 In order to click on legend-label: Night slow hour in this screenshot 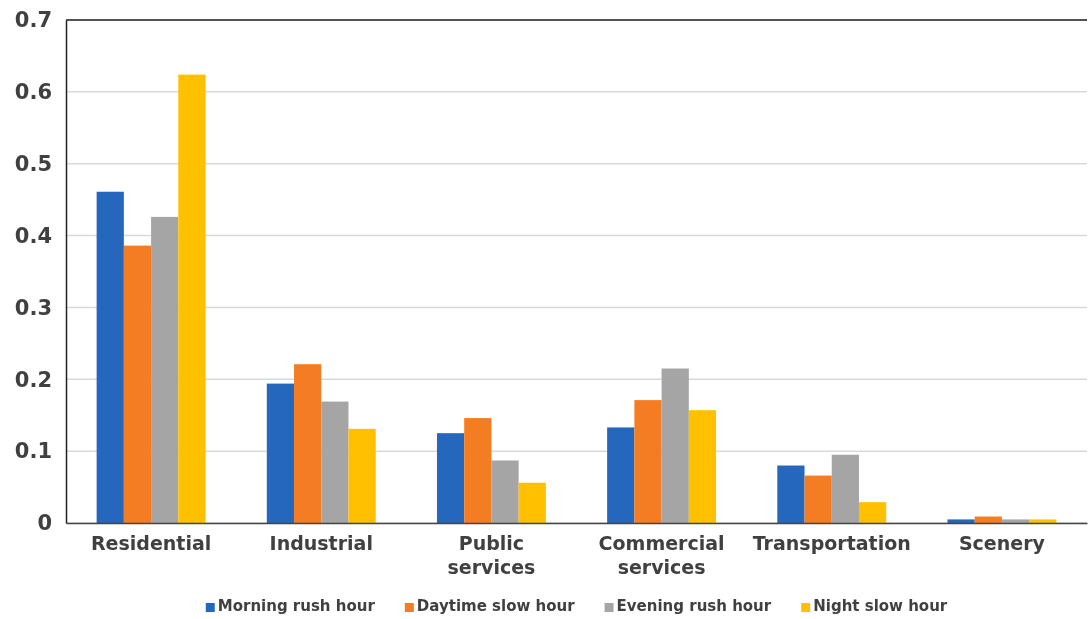, I will do `click(880, 606)`.